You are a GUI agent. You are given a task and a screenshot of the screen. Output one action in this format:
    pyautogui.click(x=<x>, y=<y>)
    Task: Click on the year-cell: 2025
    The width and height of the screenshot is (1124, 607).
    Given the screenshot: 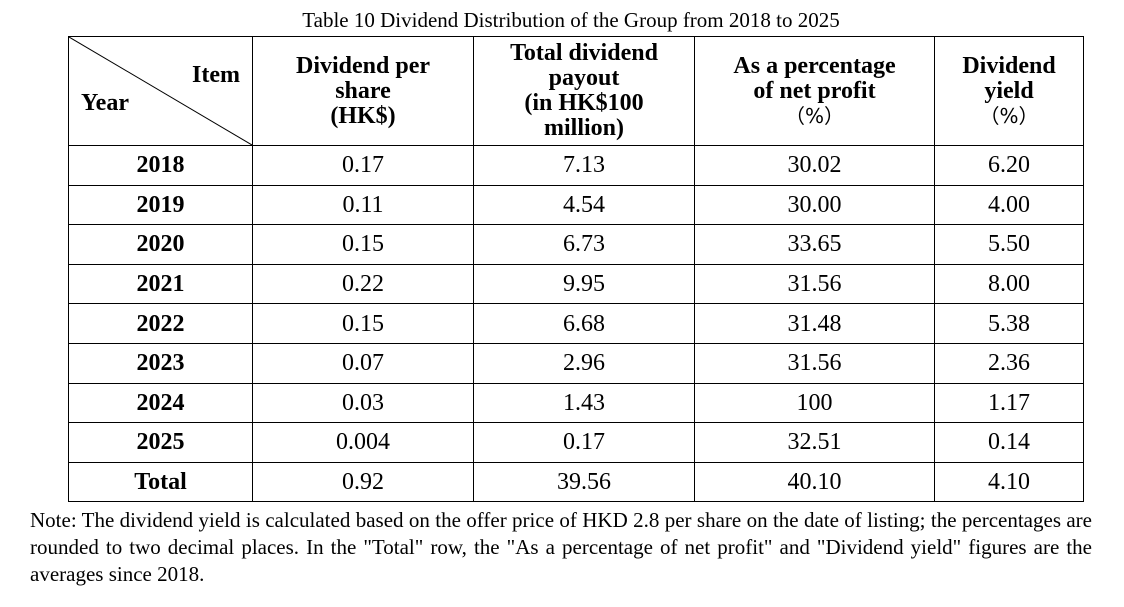 What is the action you would take?
    pyautogui.click(x=160, y=442)
    